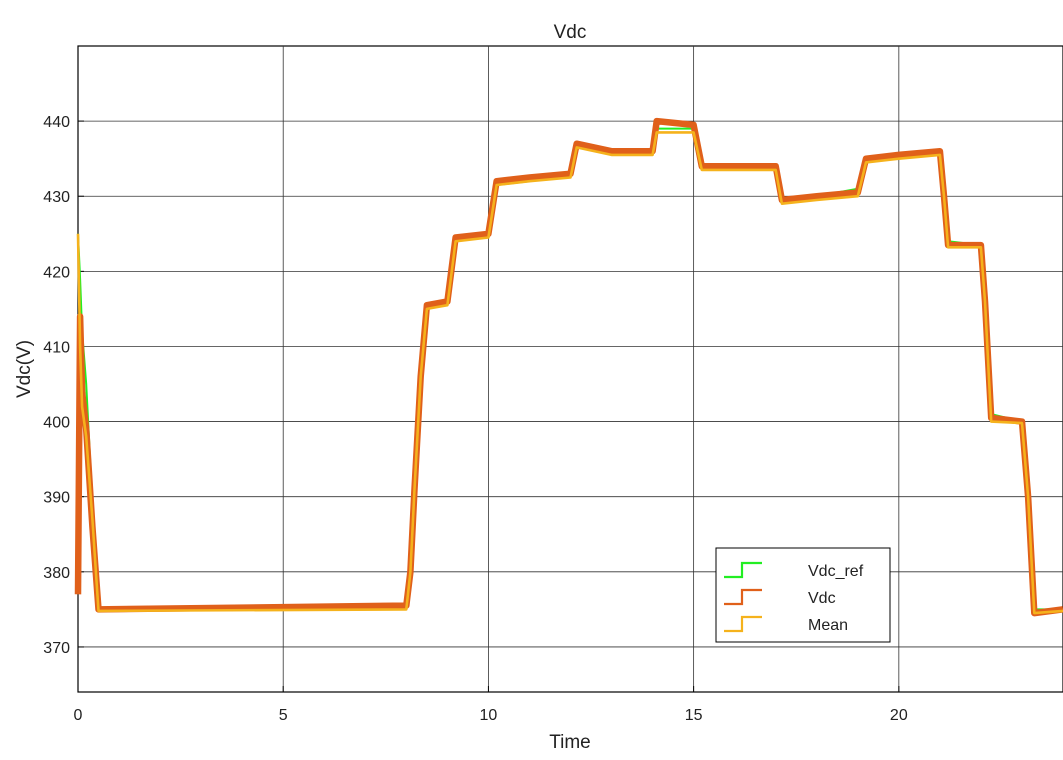  What do you see at coordinates (283, 715) in the screenshot?
I see `x-tick-label: 5` at bounding box center [283, 715].